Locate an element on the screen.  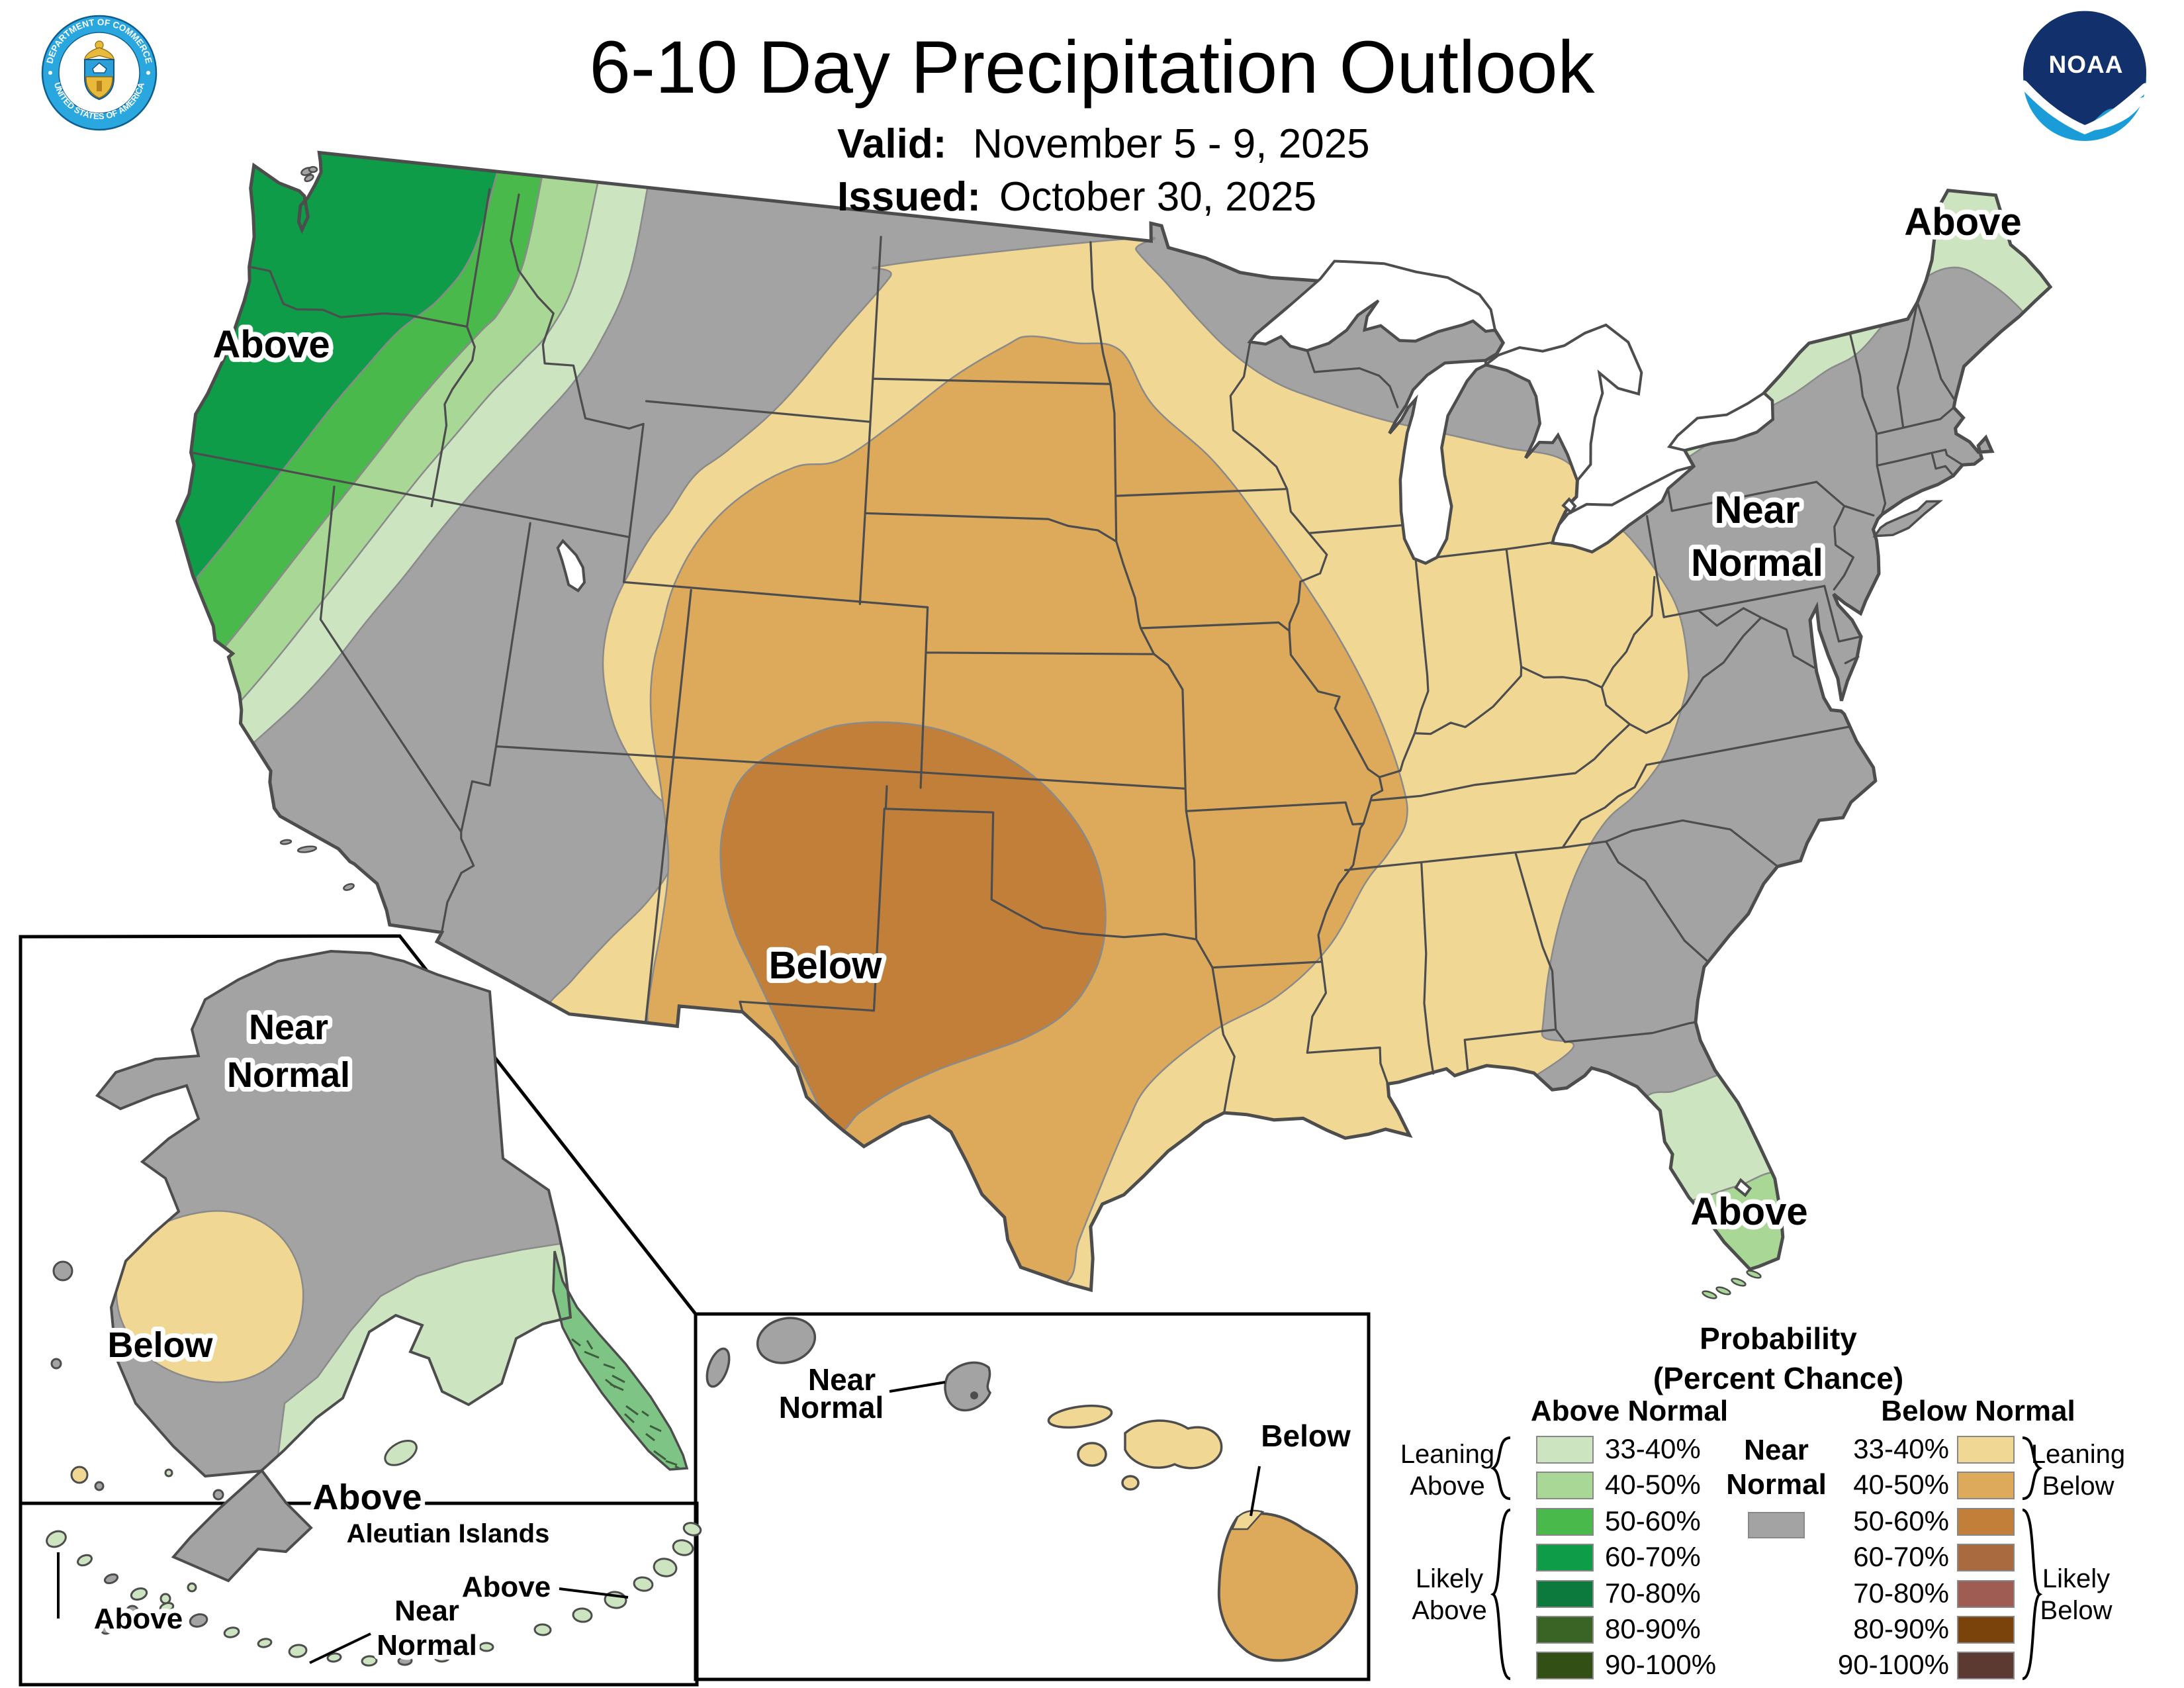
svg-text: November 5 - 9, 2025 is located at coordinates (1171, 144).